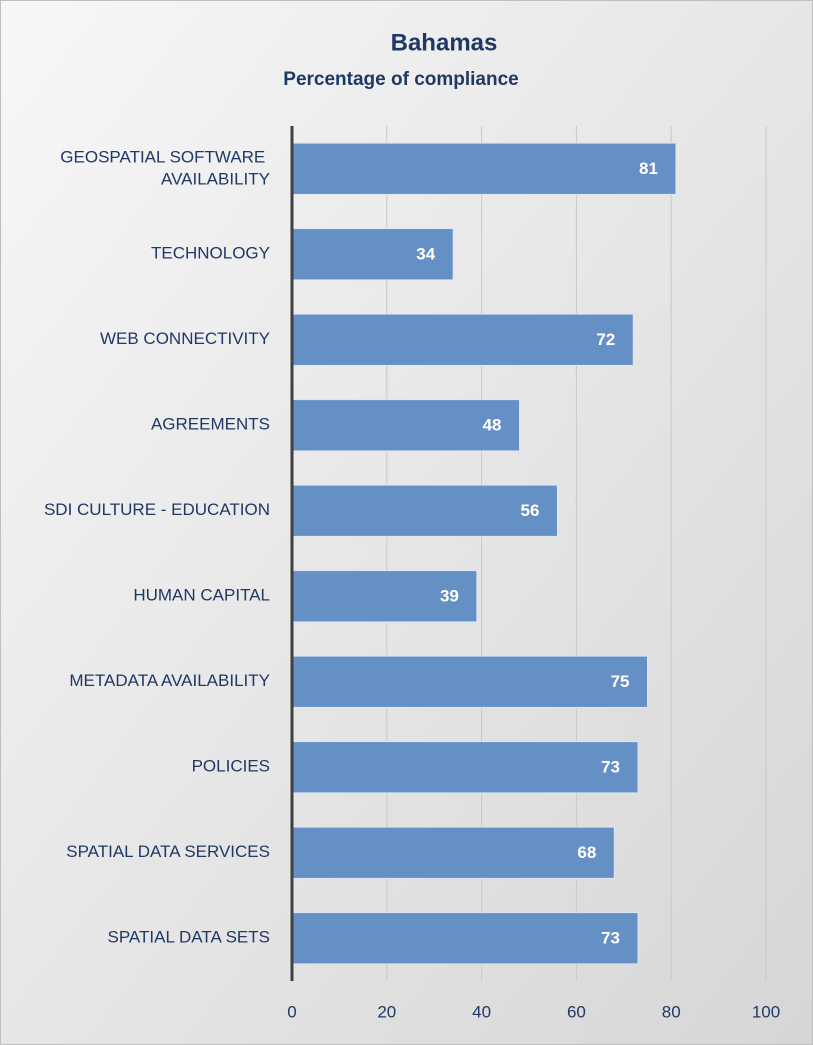  I want to click on y-tick-label: HUMAN CAPITAL, so click(201, 595).